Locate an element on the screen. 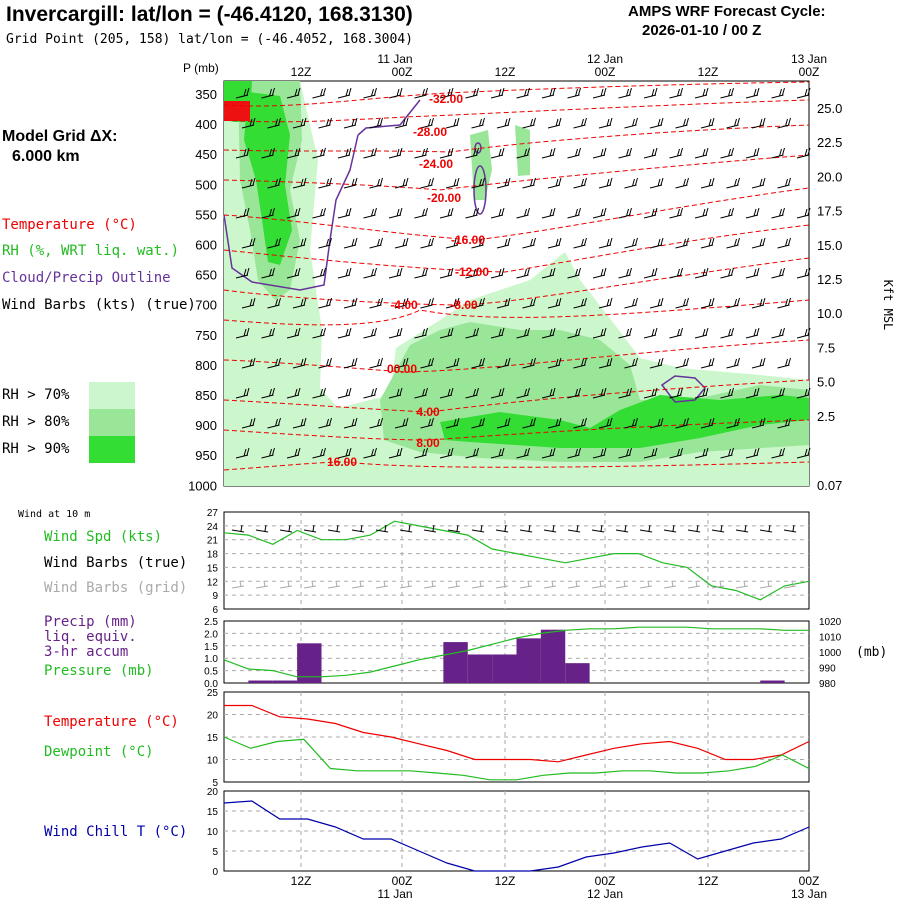 This screenshot has height=900, width=900. isotherm-label--8.00: -8.00 is located at coordinates (464, 305).